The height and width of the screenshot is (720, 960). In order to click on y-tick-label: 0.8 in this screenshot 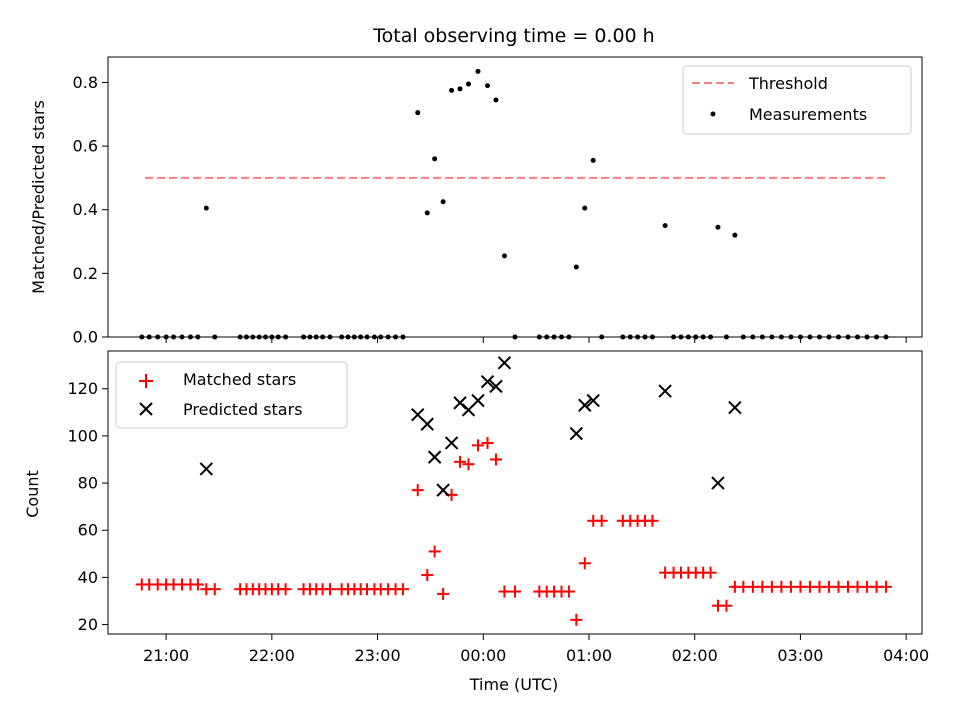, I will do `click(85, 82)`.